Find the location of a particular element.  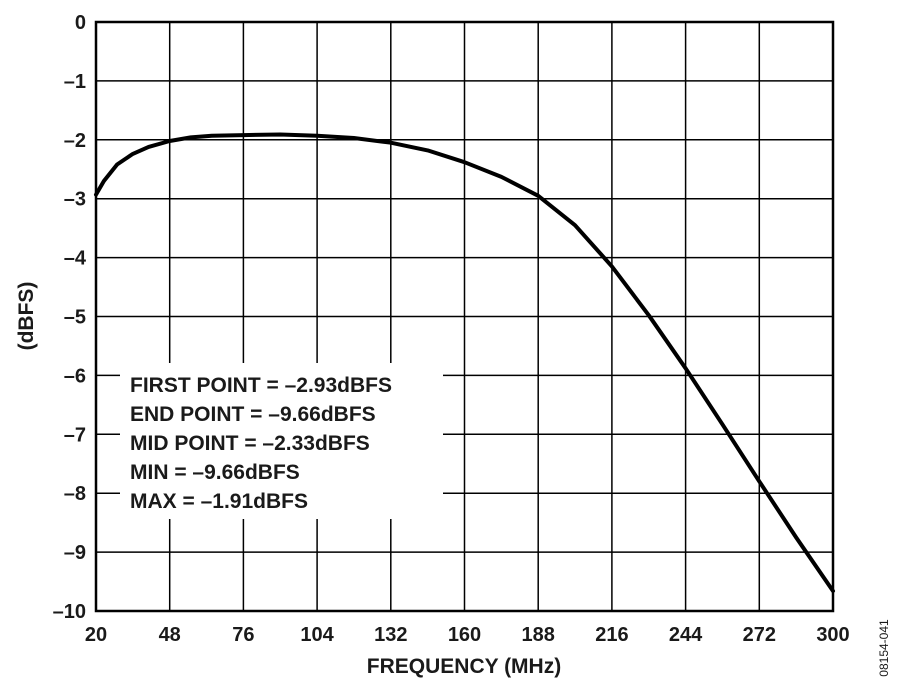

x-tick-label: 300 is located at coordinates (832, 635).